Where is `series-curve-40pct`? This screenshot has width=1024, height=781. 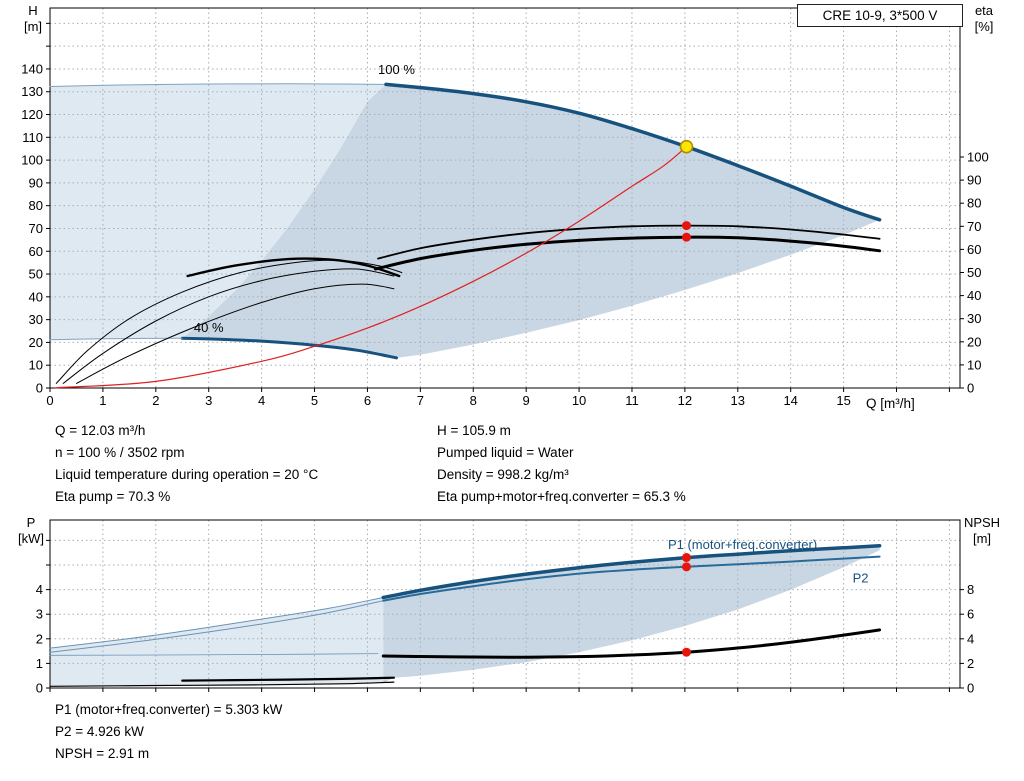
series-curve-40pct is located at coordinates (289, 348).